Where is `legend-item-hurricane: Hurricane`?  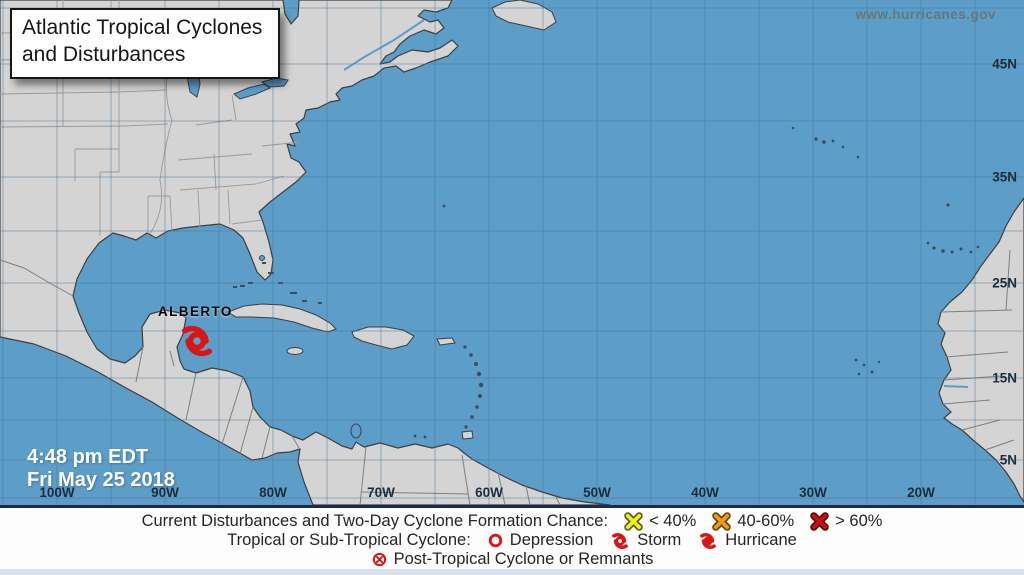 legend-item-hurricane: Hurricane is located at coordinates (747, 541).